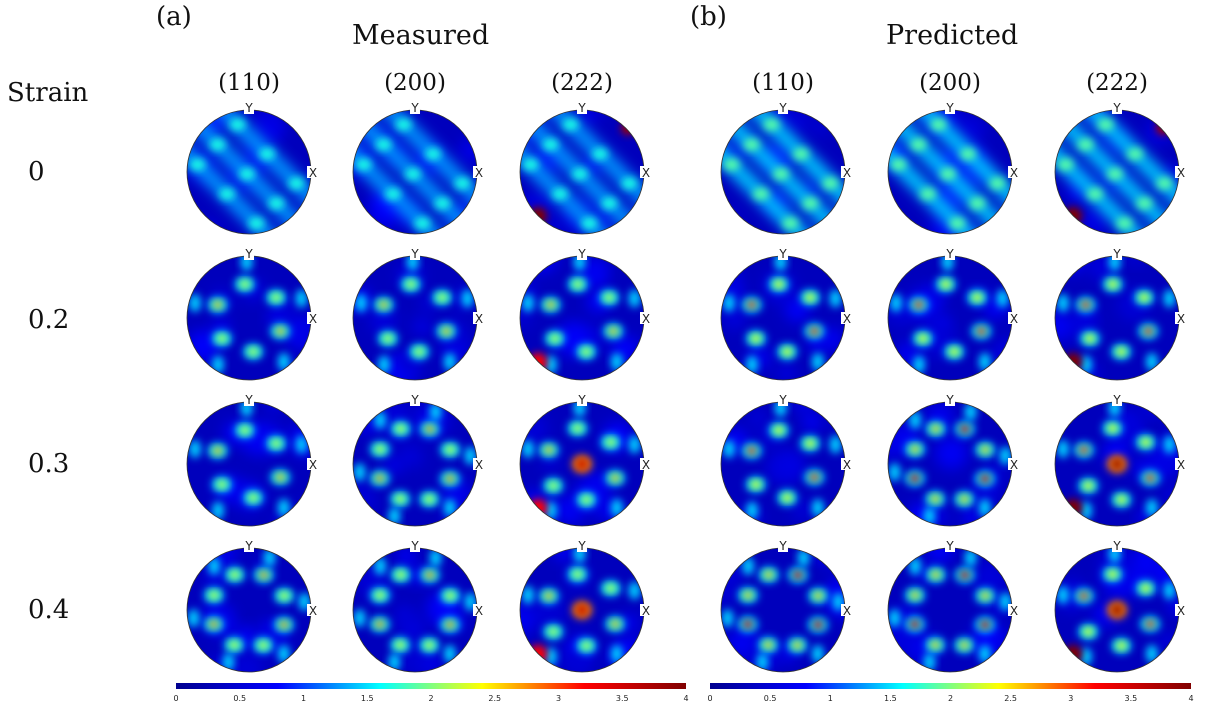  I want to click on plane-label-predicted-200: (200), so click(950, 83).